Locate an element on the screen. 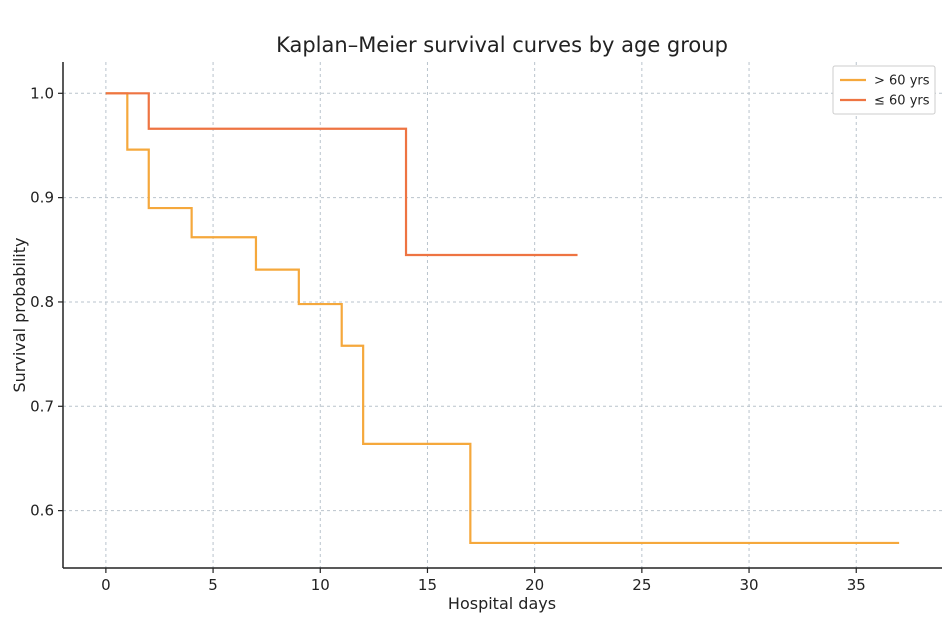  x-tick-label: 15 is located at coordinates (427, 585).